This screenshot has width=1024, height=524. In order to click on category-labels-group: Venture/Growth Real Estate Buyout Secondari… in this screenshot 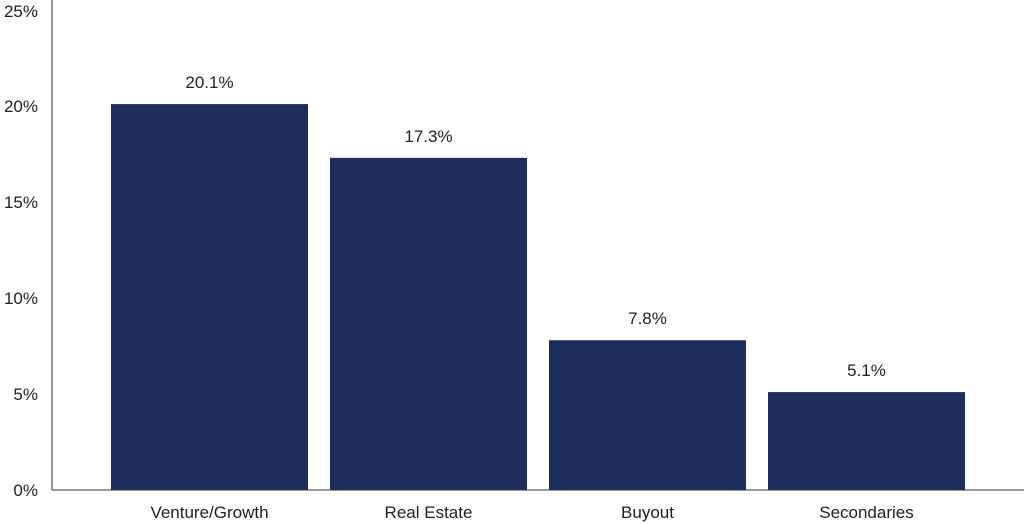, I will do `click(531, 512)`.